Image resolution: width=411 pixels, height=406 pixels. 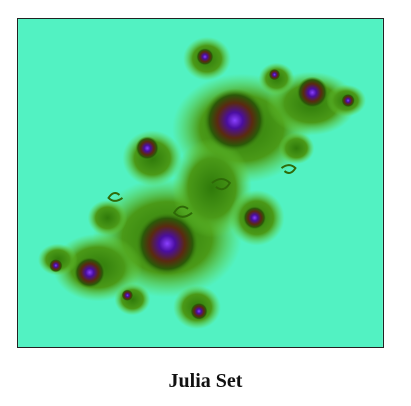 What do you see at coordinates (205, 381) in the screenshot?
I see `figure-caption: Julia Set` at bounding box center [205, 381].